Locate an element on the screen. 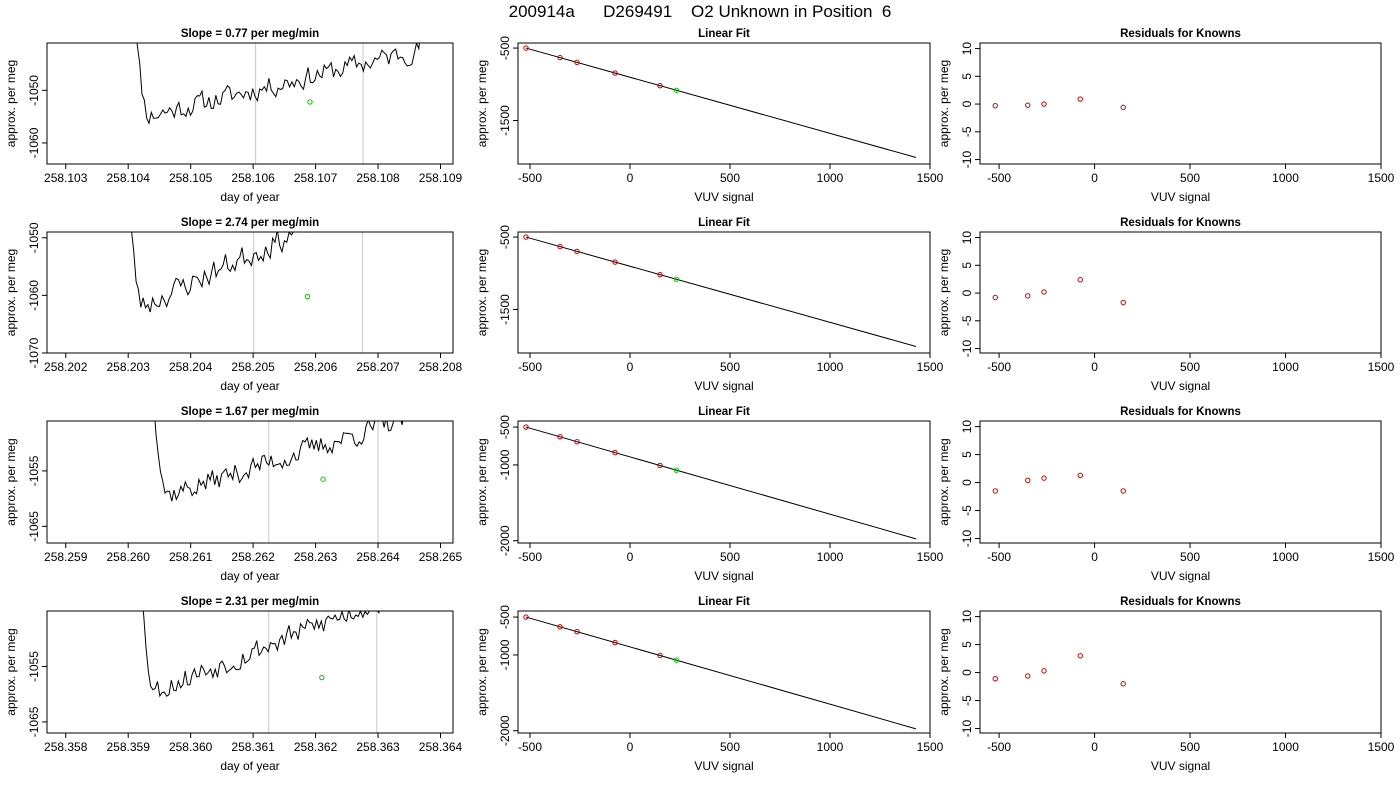 This screenshot has width=1400, height=805. x-tick-label: 258.103 is located at coordinates (66, 178).